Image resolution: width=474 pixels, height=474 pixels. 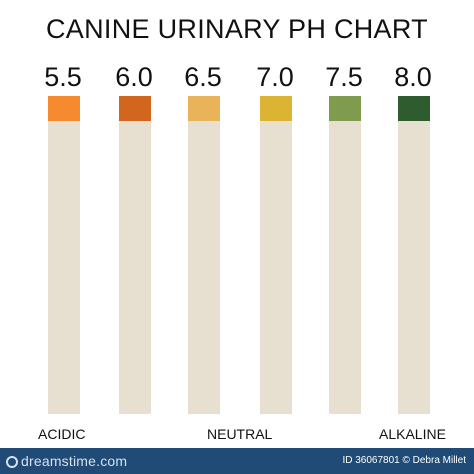 What do you see at coordinates (63, 77) in the screenshot?
I see `ph-value-5-5: 5.5` at bounding box center [63, 77].